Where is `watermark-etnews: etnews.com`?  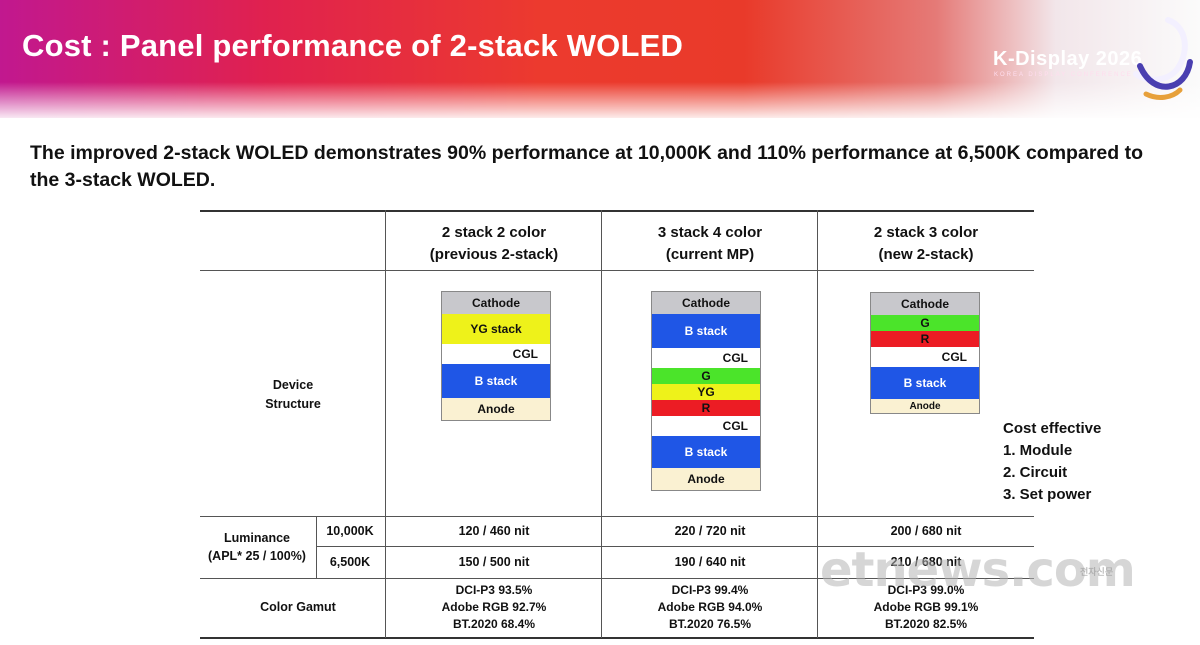
watermark-etnews: etnews.com is located at coordinates (978, 570).